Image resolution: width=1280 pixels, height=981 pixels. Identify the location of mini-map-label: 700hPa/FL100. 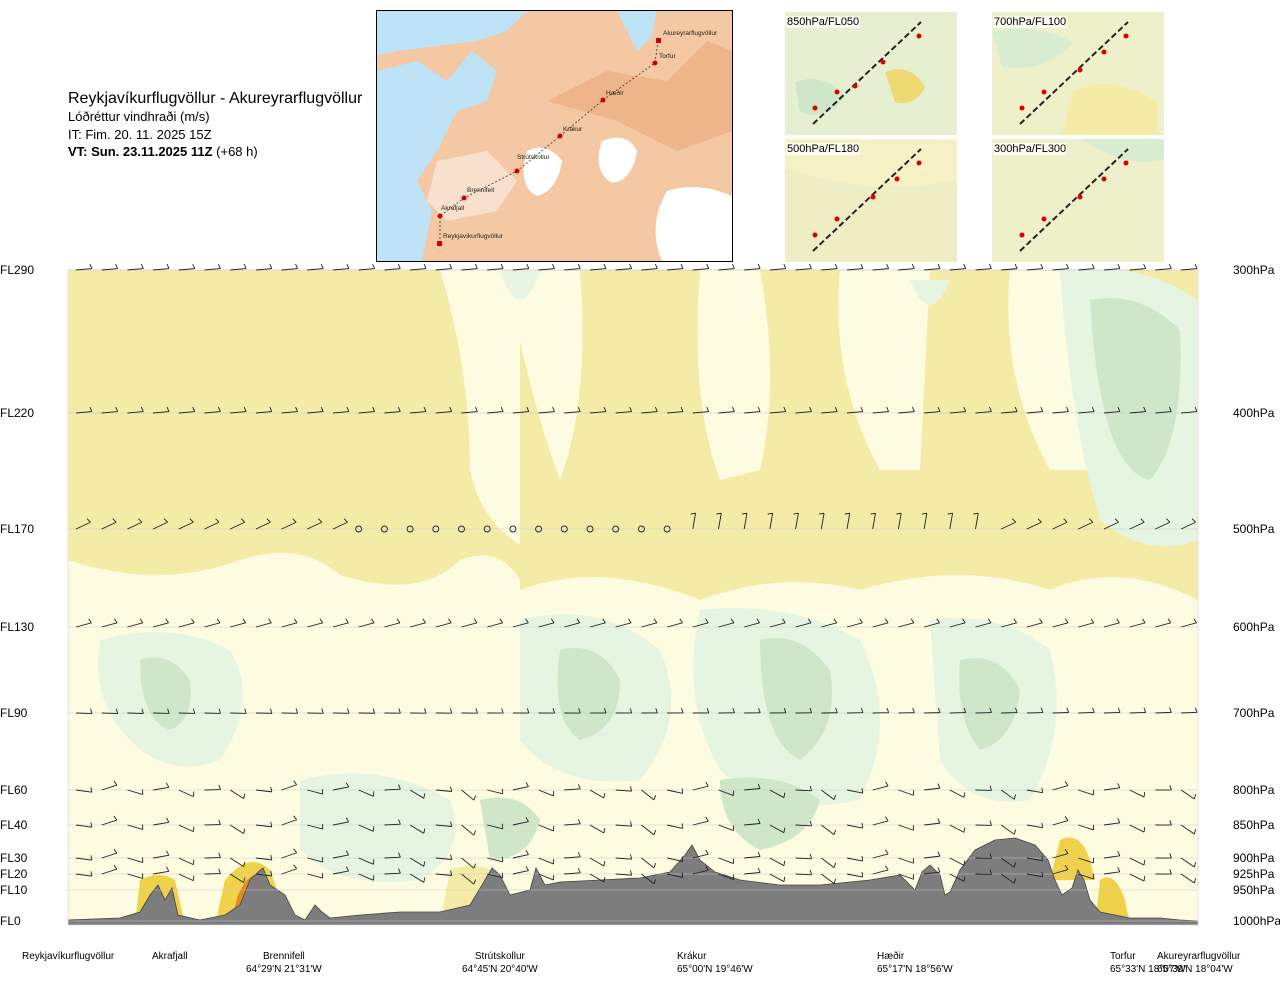
(1030, 22).